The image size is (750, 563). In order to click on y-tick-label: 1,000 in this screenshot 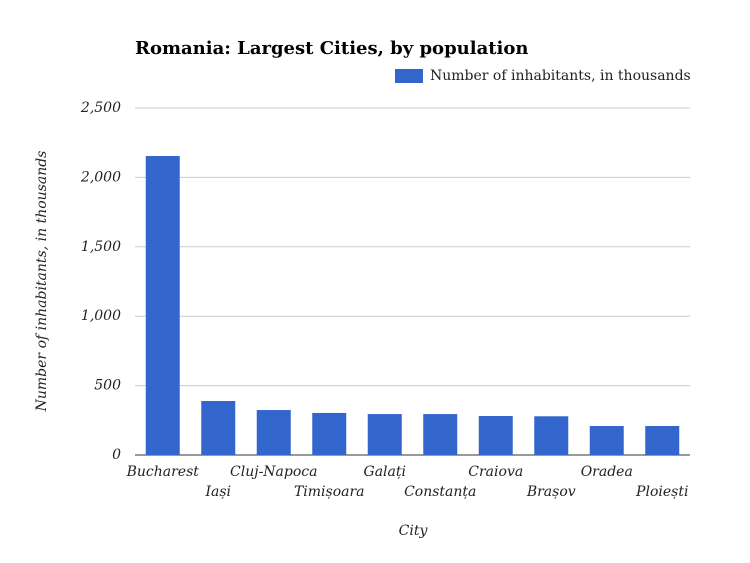, I will do `click(101, 316)`.